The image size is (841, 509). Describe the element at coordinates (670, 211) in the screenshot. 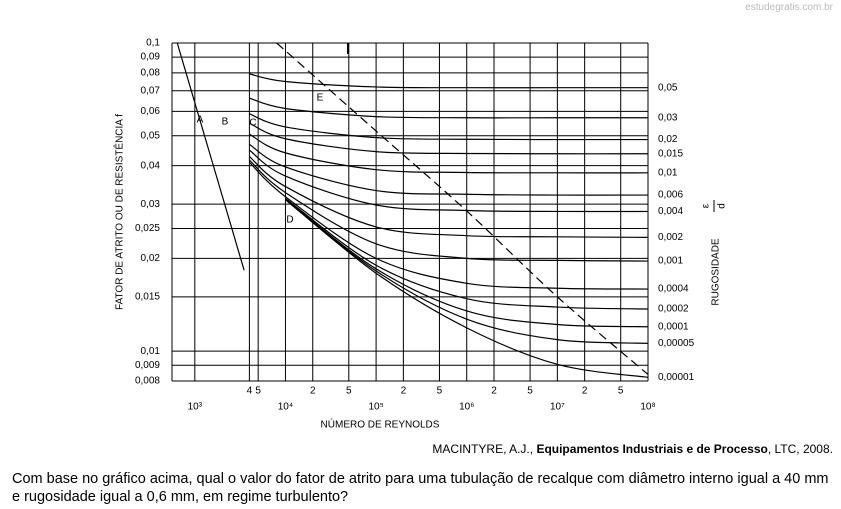

I see `roughness-label: 0,004` at that location.